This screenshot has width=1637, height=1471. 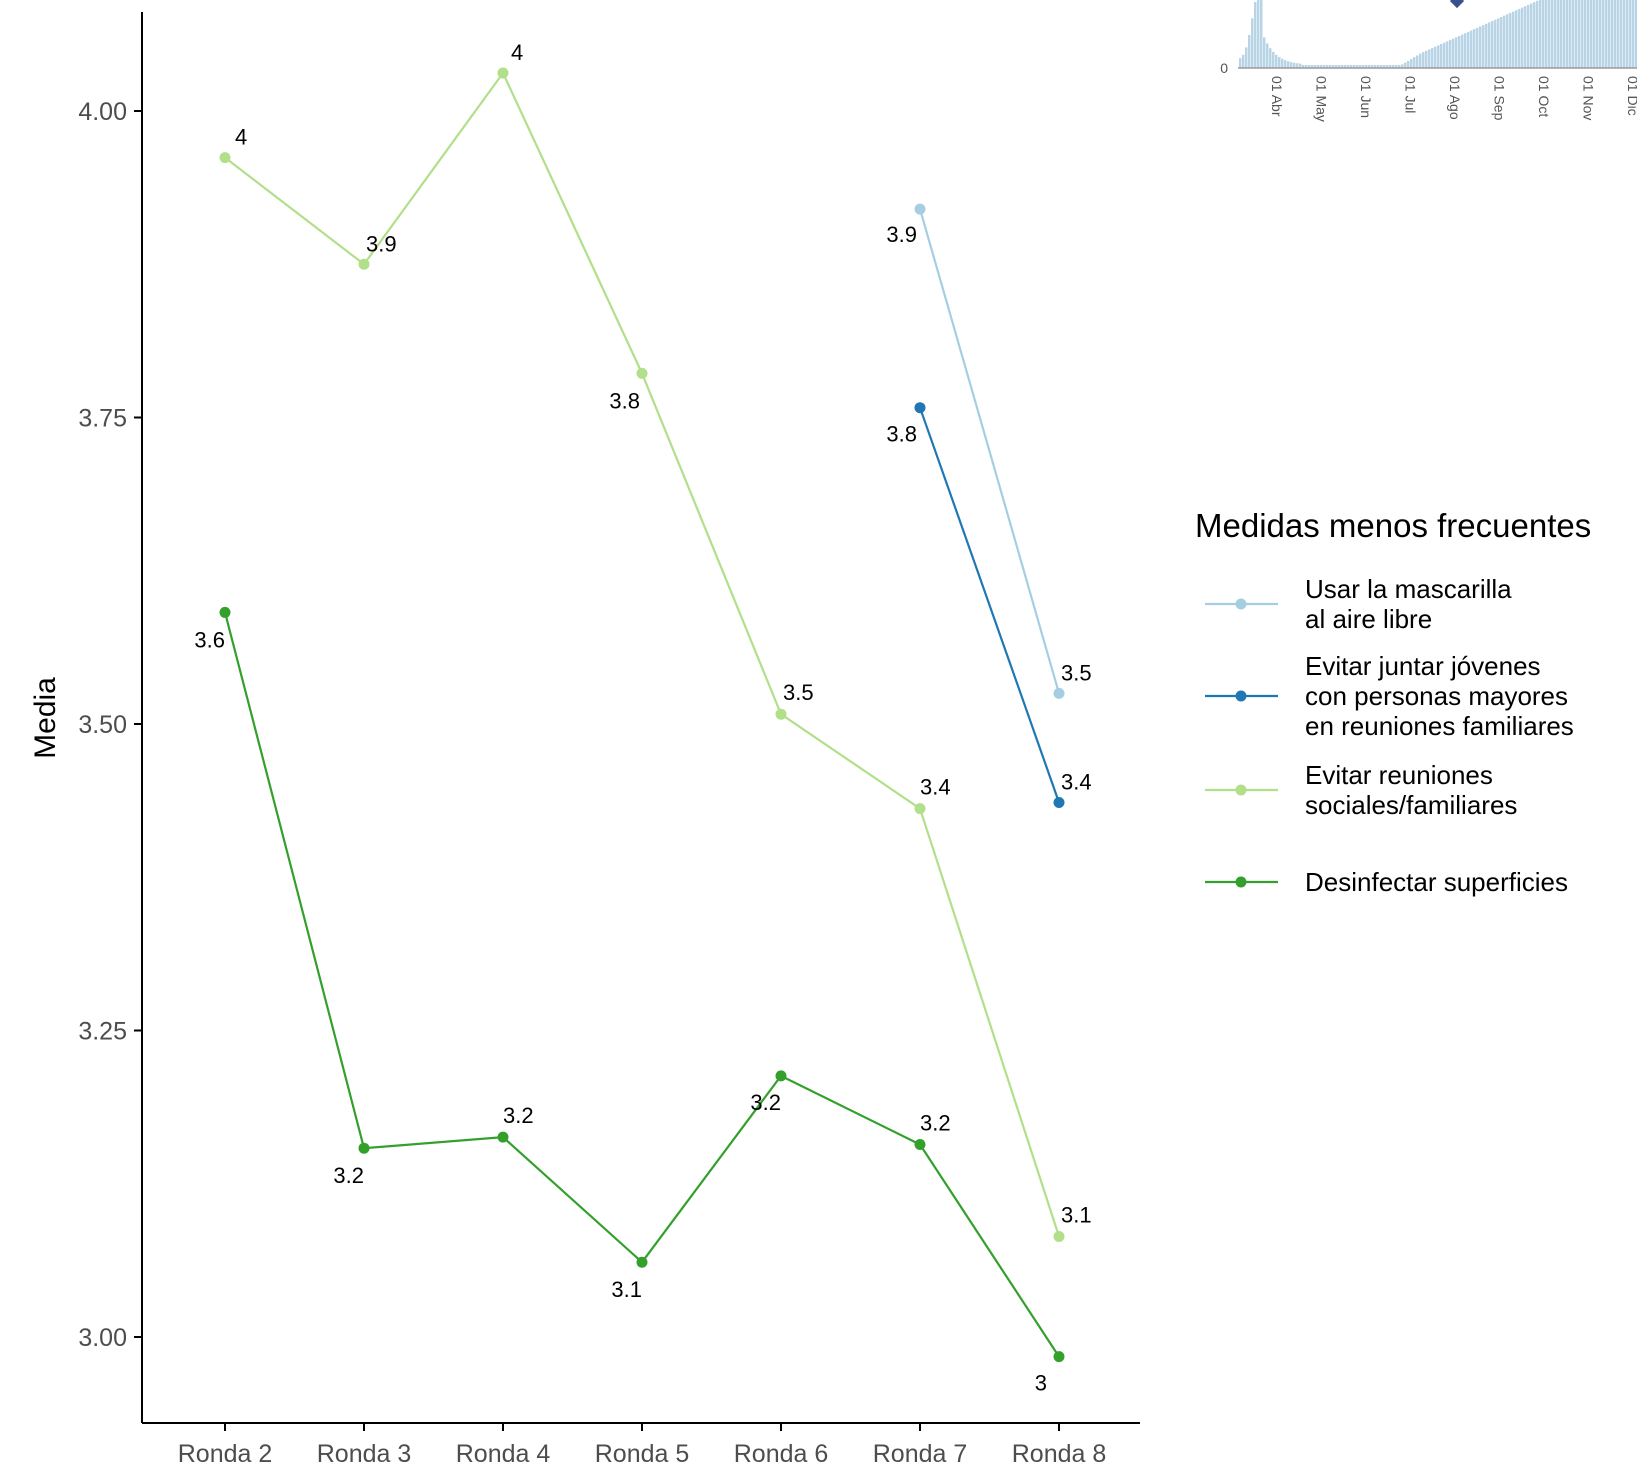 I want to click on x-tick-label: Ronda 8, so click(x=1059, y=1454).